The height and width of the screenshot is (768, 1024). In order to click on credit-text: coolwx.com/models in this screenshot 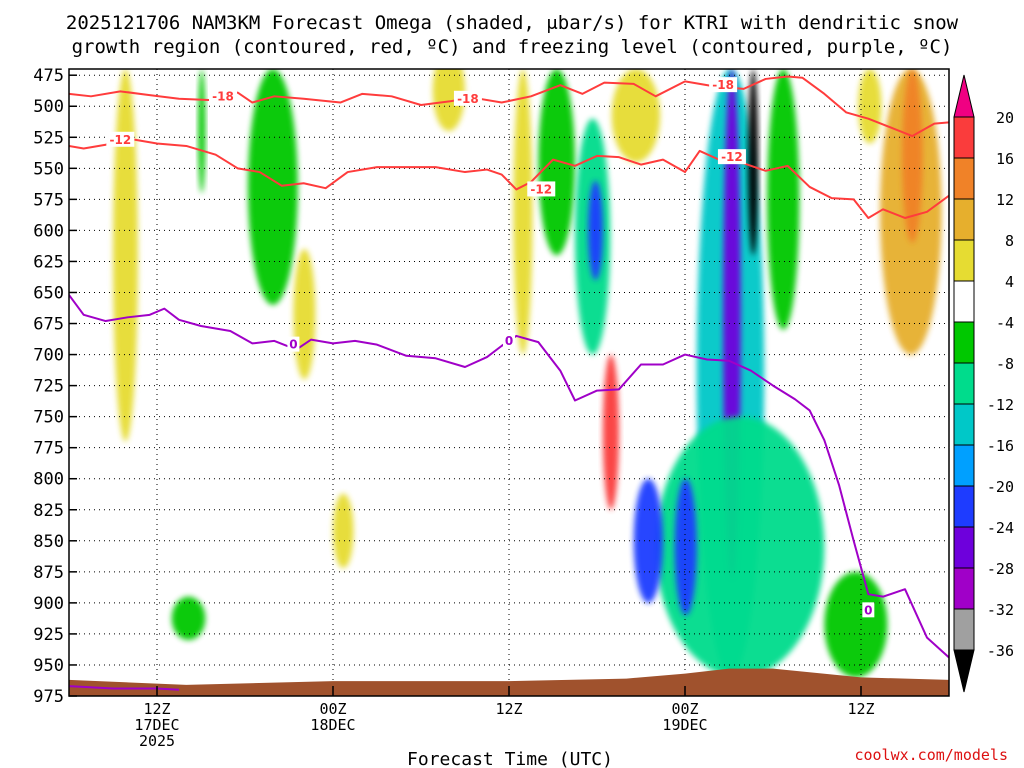, I will do `click(931, 755)`.